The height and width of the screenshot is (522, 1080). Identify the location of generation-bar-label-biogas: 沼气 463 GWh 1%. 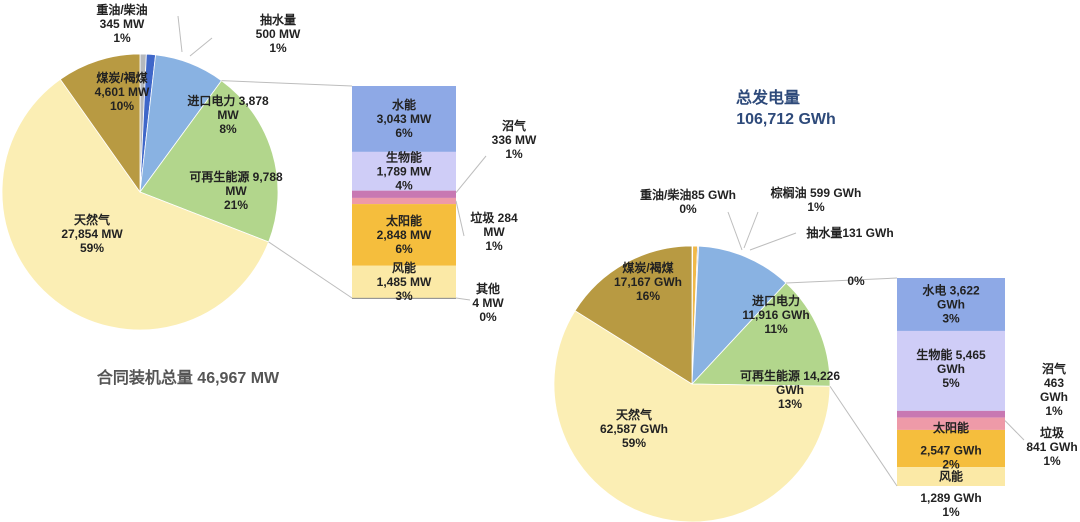
(1054, 389).